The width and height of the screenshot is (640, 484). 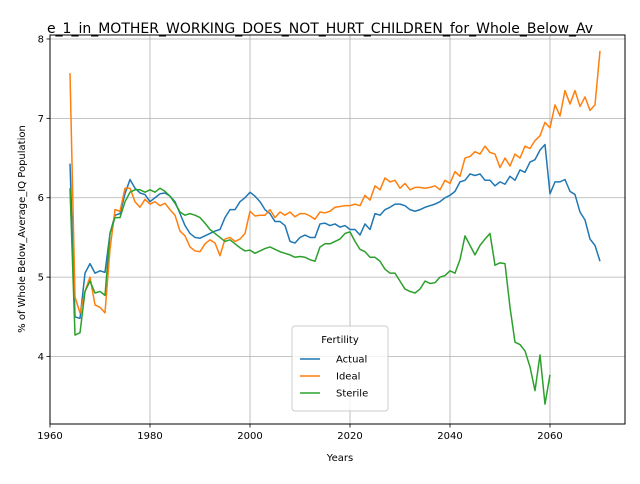 I want to click on x-tick-label: 2000, so click(x=249, y=436).